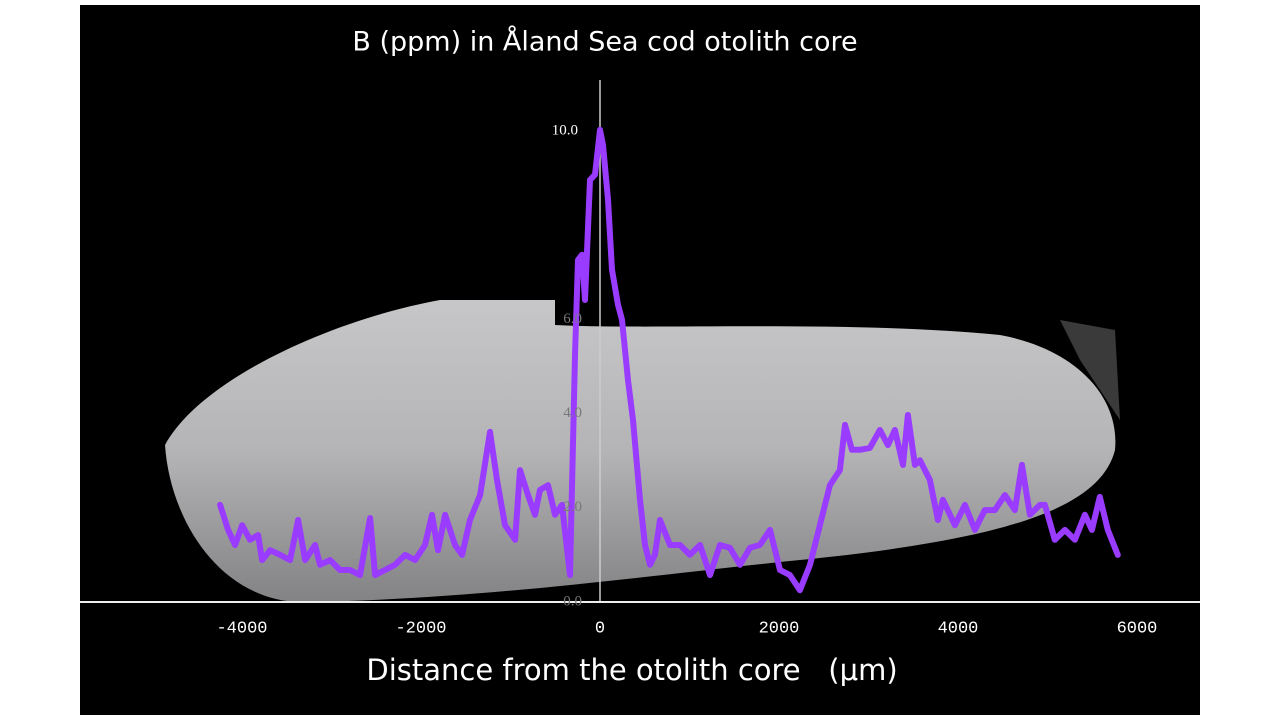 This screenshot has height=720, width=1280. Describe the element at coordinates (604, 42) in the screenshot. I see `chart-title: B (ppm) in Åland Sea cod otolith core` at that location.